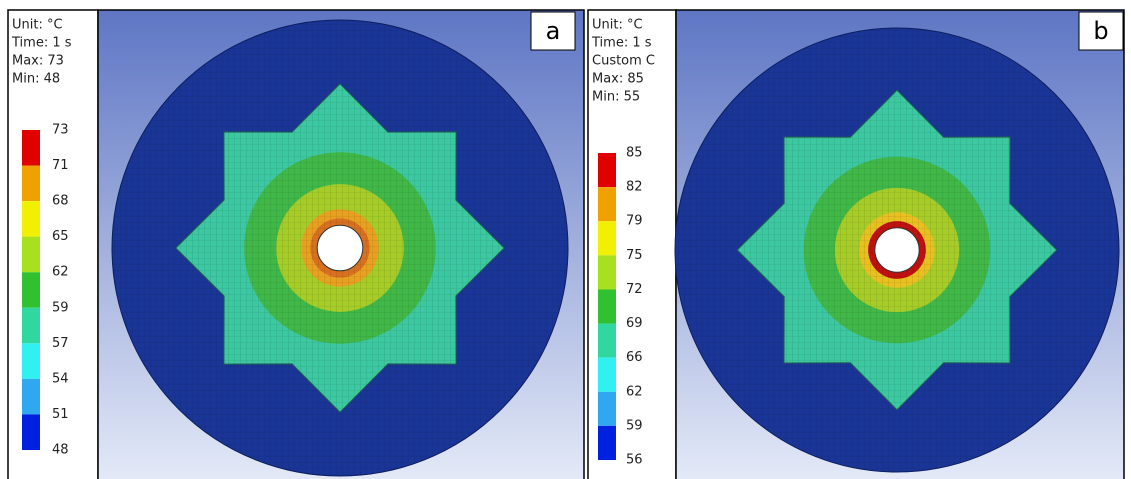 The height and width of the screenshot is (479, 1131). Describe the element at coordinates (634, 221) in the screenshot. I see `legend-label: 79` at that location.